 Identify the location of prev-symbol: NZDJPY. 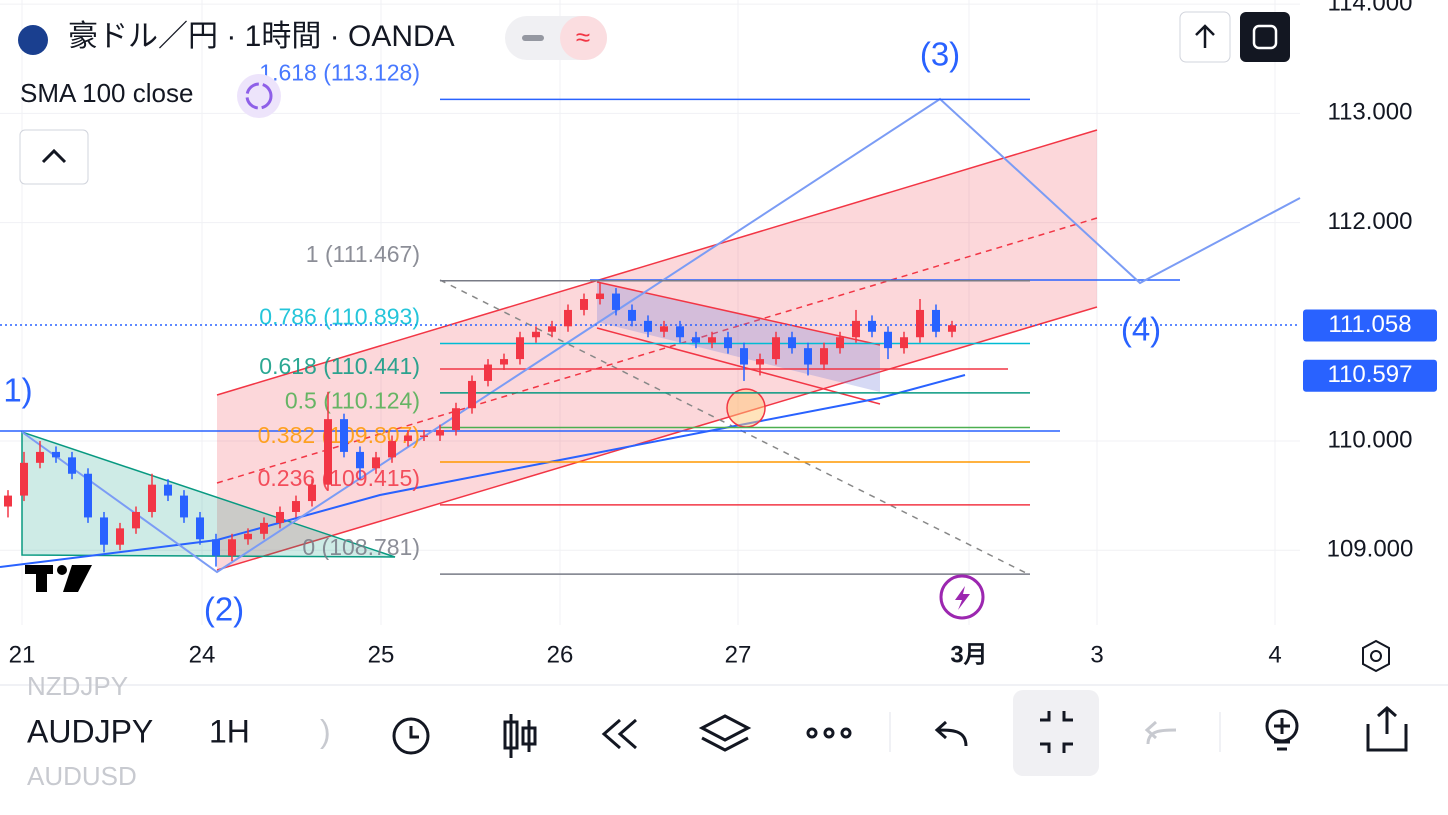
(77, 686).